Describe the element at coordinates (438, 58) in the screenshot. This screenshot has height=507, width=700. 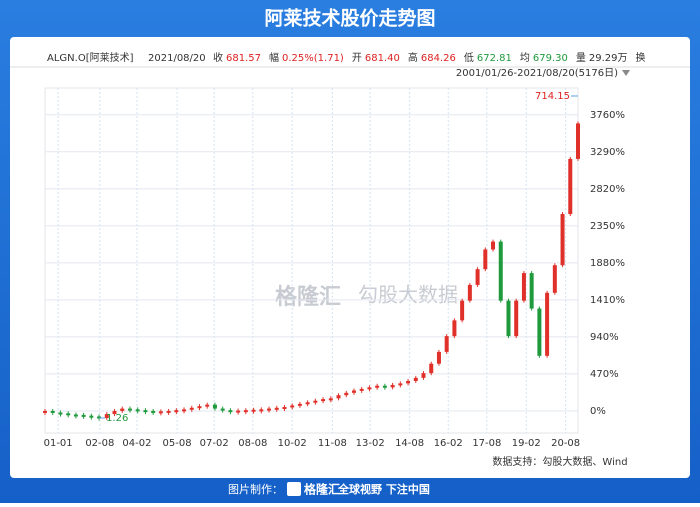
I see `info-value: 684.26` at that location.